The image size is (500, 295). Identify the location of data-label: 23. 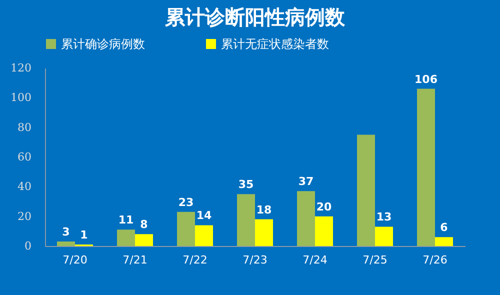
(186, 202).